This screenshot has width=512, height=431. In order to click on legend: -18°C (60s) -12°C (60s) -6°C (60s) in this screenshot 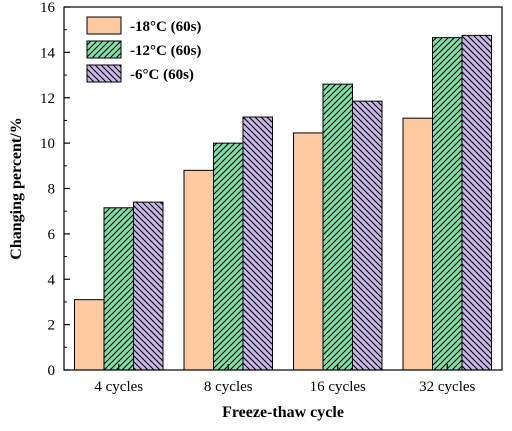, I will do `click(143, 49)`.